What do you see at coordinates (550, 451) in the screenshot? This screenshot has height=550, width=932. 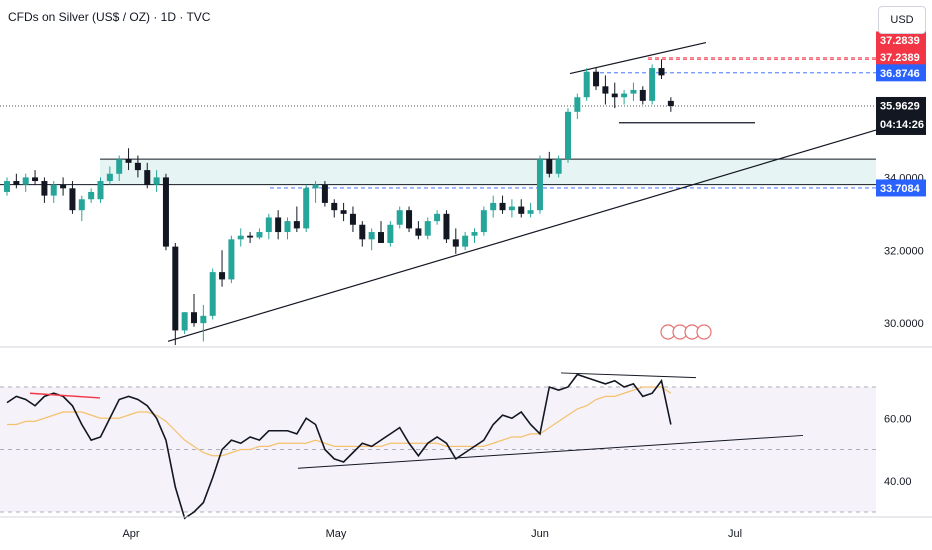 I see `rsi-trendline` at bounding box center [550, 451].